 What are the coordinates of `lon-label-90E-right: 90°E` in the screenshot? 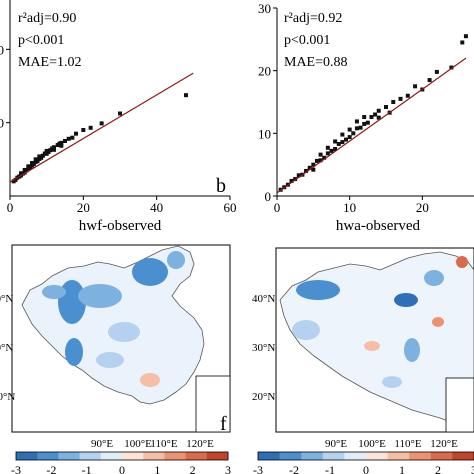 It's located at (336, 444).